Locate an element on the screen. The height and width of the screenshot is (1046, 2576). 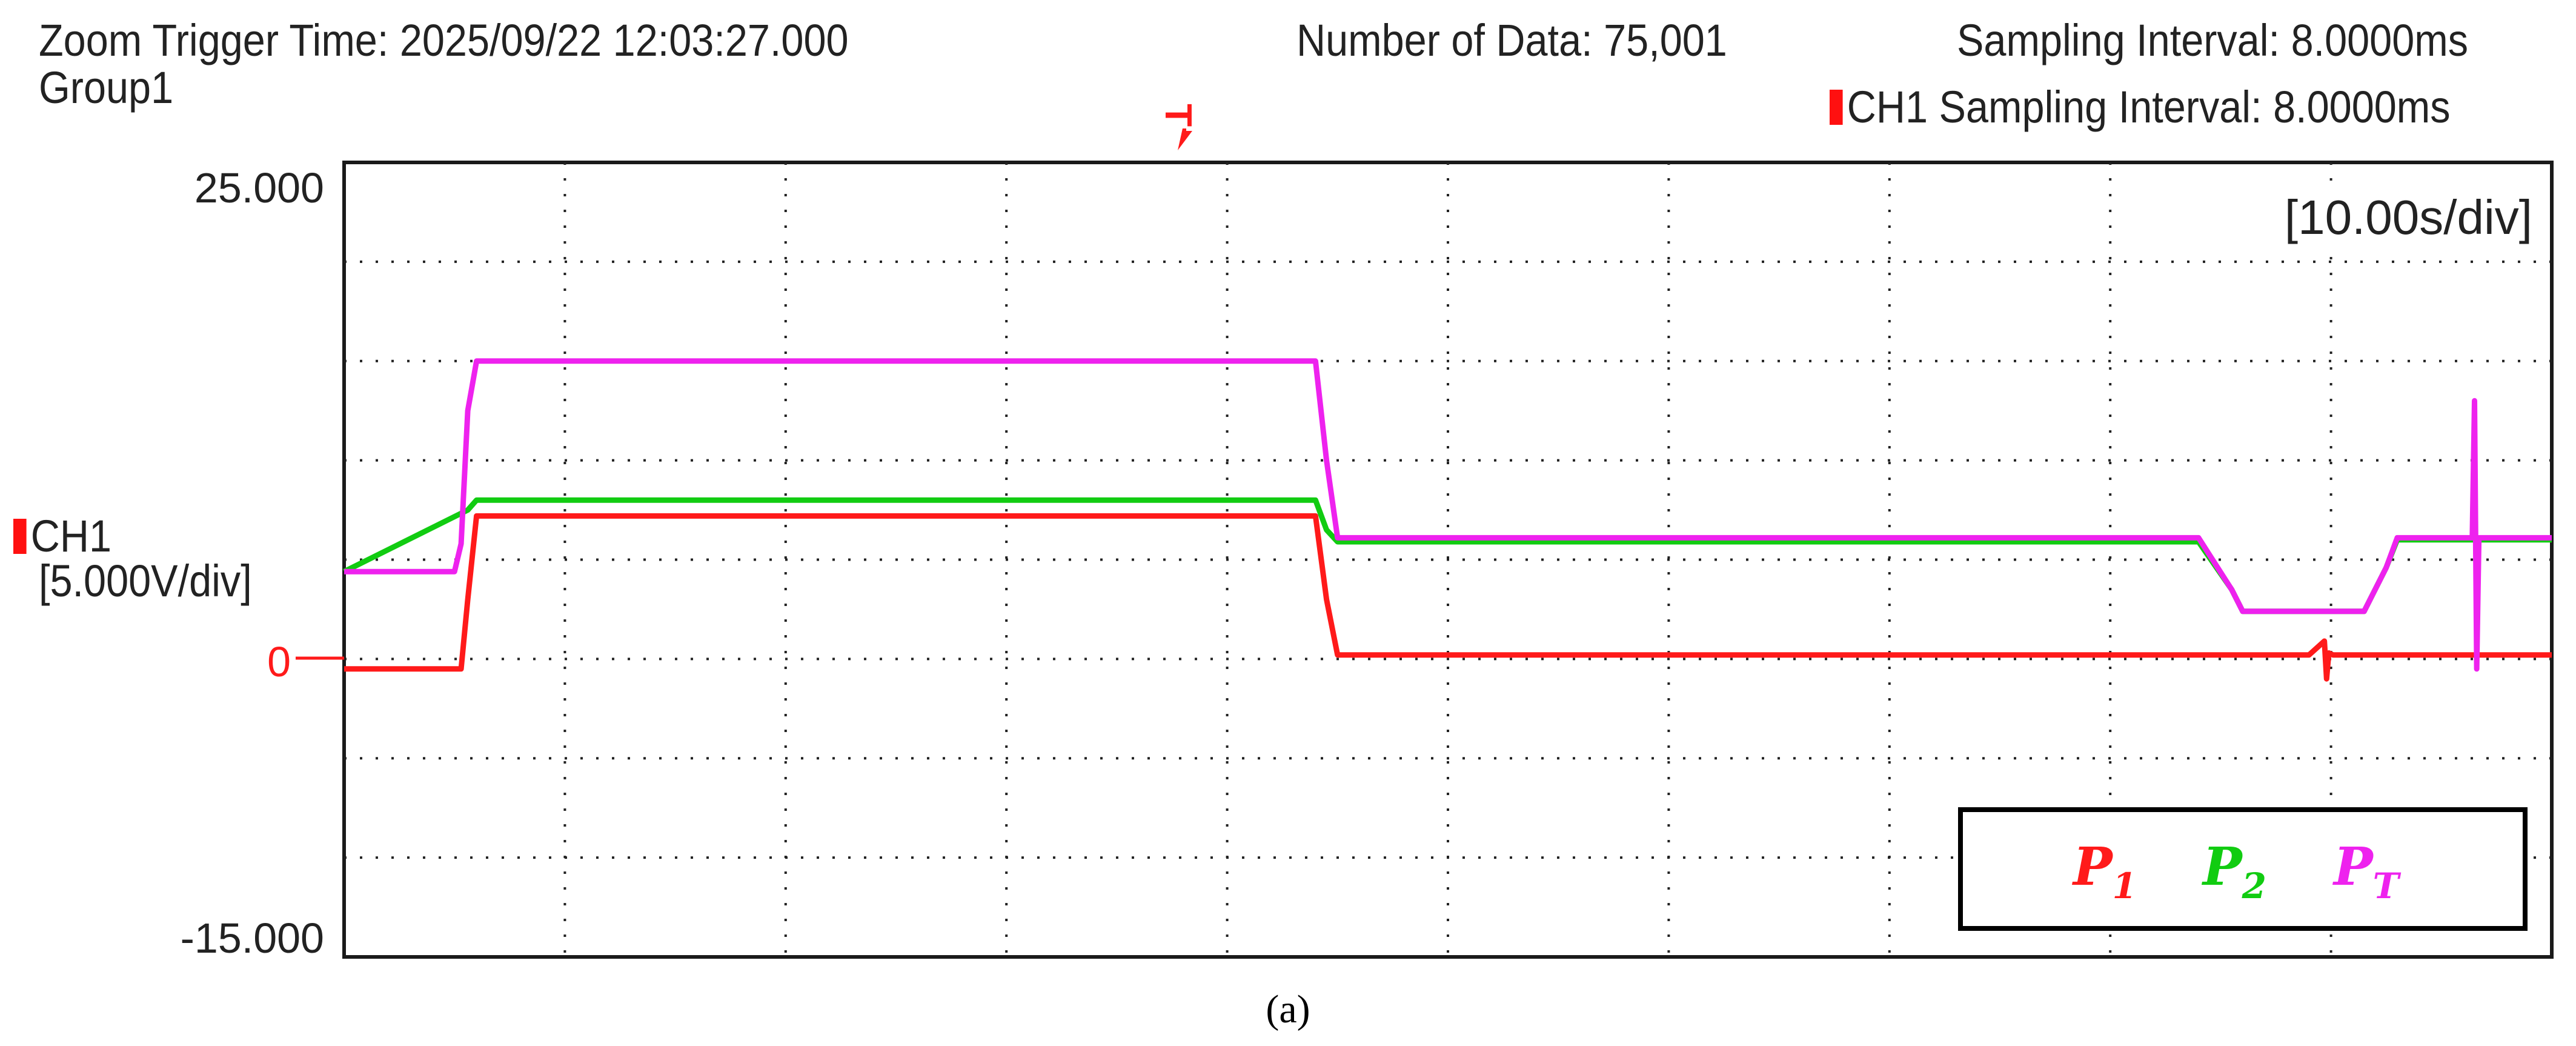
legend-item-p1: P1 is located at coordinates (2104, 871).